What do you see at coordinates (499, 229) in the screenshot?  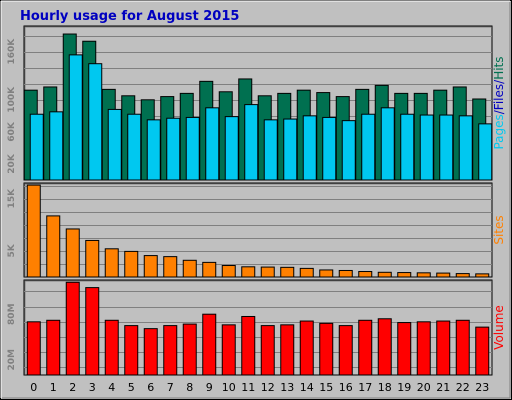 I see `y-axis-label: Sites` at bounding box center [499, 229].